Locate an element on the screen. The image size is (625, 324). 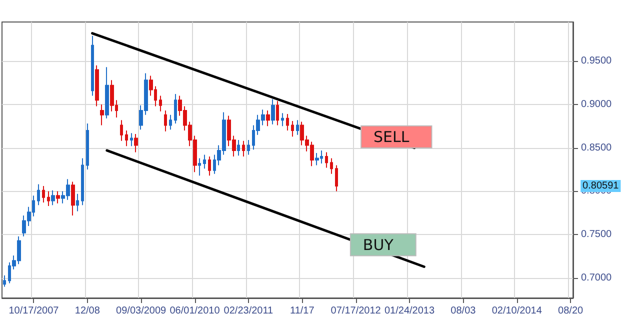
text: 0.80591 is located at coordinates (601, 186).